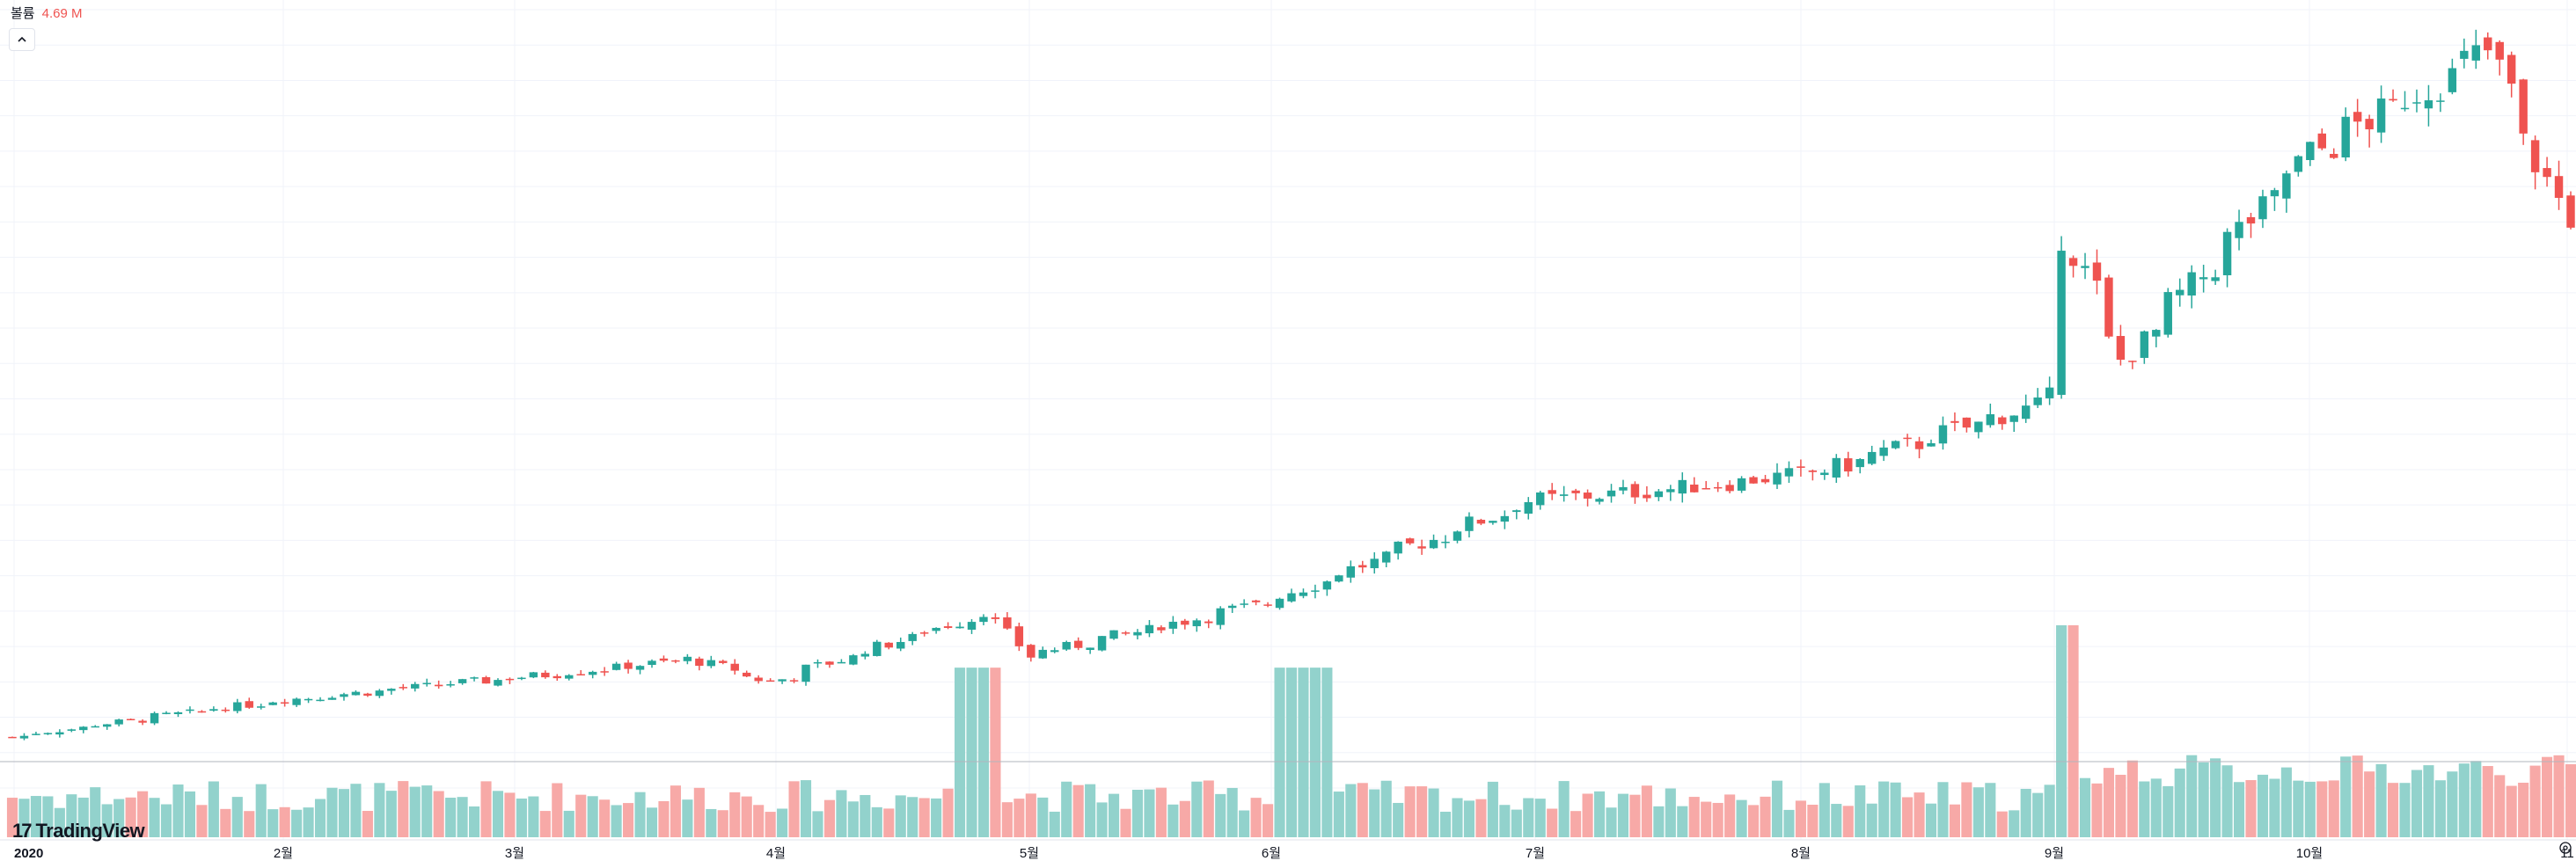 The image size is (2576, 861). Describe the element at coordinates (22, 39) in the screenshot. I see `collapse-button` at that location.